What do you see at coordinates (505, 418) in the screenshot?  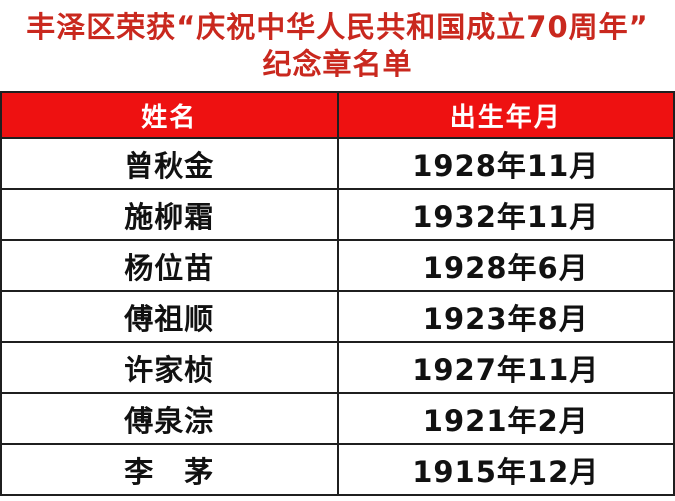 I see `cell-birthdate: 1921年2月` at bounding box center [505, 418].